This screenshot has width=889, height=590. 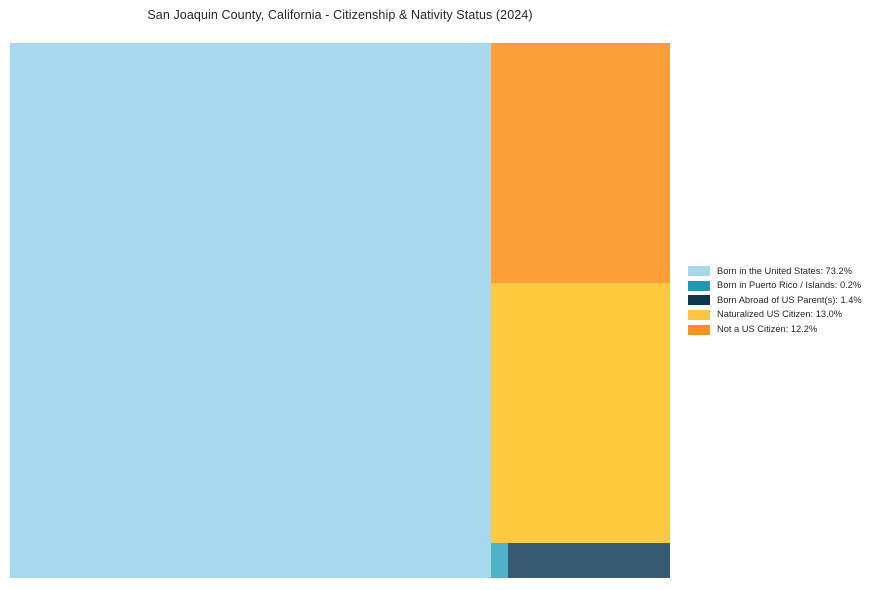 I want to click on legend-item: Born Abroad of US Parent(s): 1.4%, so click(x=786, y=300).